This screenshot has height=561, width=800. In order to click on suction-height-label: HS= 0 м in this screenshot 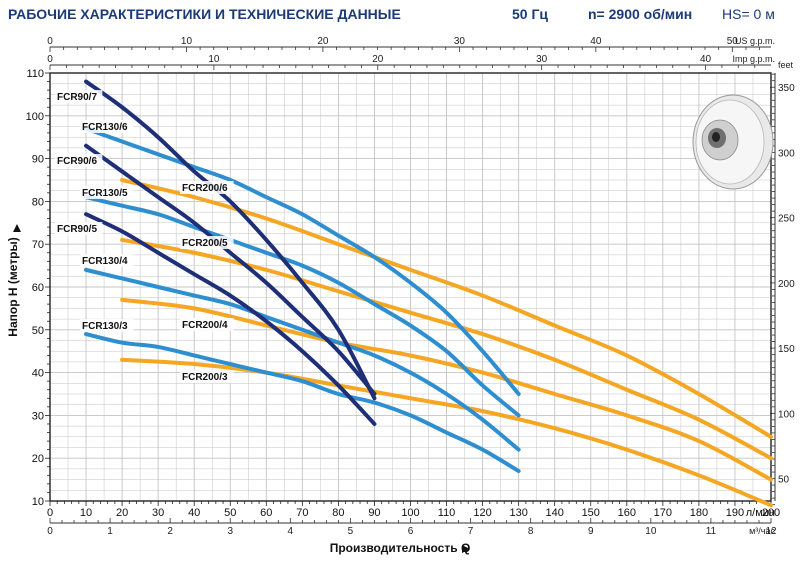, I will do `click(748, 14)`.